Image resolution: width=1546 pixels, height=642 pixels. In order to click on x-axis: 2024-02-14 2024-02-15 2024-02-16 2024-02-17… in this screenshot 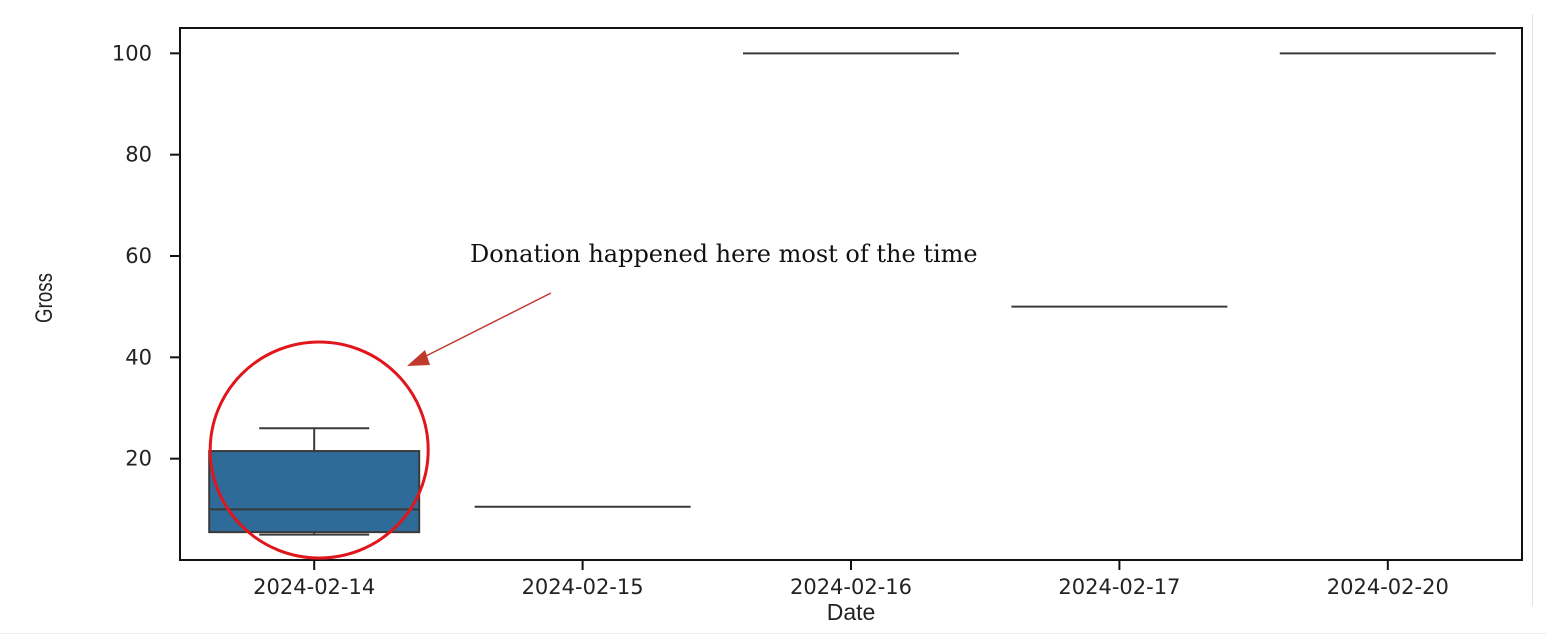, I will do `click(851, 579)`.